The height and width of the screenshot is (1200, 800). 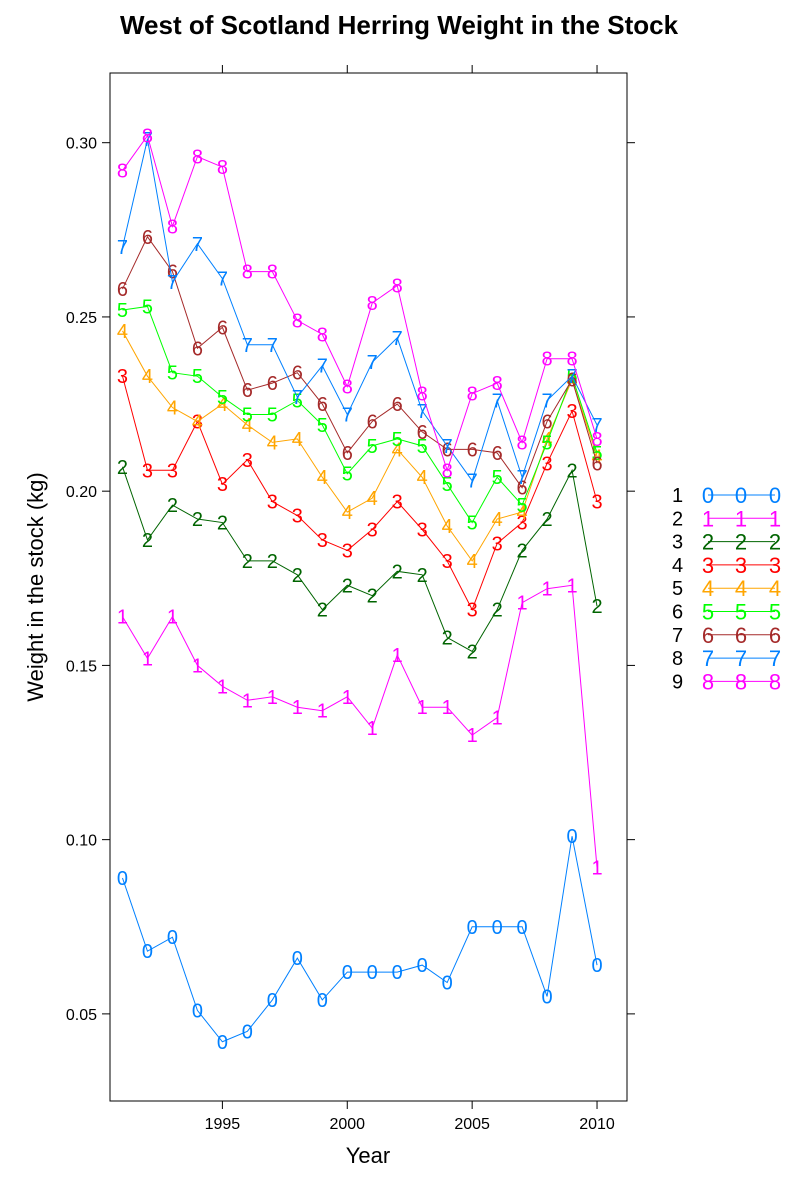 I want to click on legend-symbol: 0, so click(x=741, y=495).